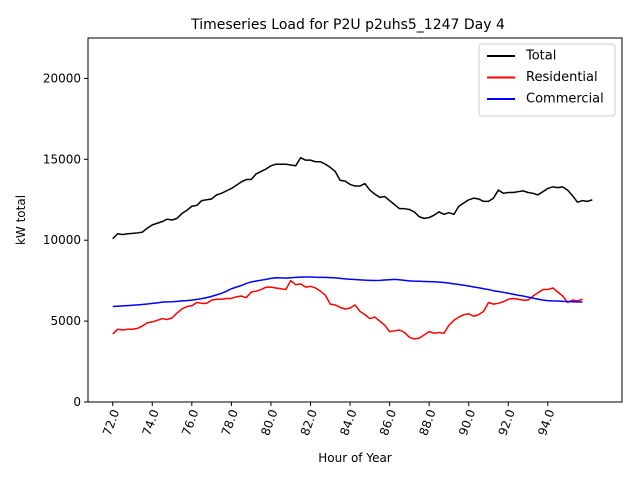 This screenshot has width=640, height=480. I want to click on legend: Total Residential Commercial, so click(547, 80).